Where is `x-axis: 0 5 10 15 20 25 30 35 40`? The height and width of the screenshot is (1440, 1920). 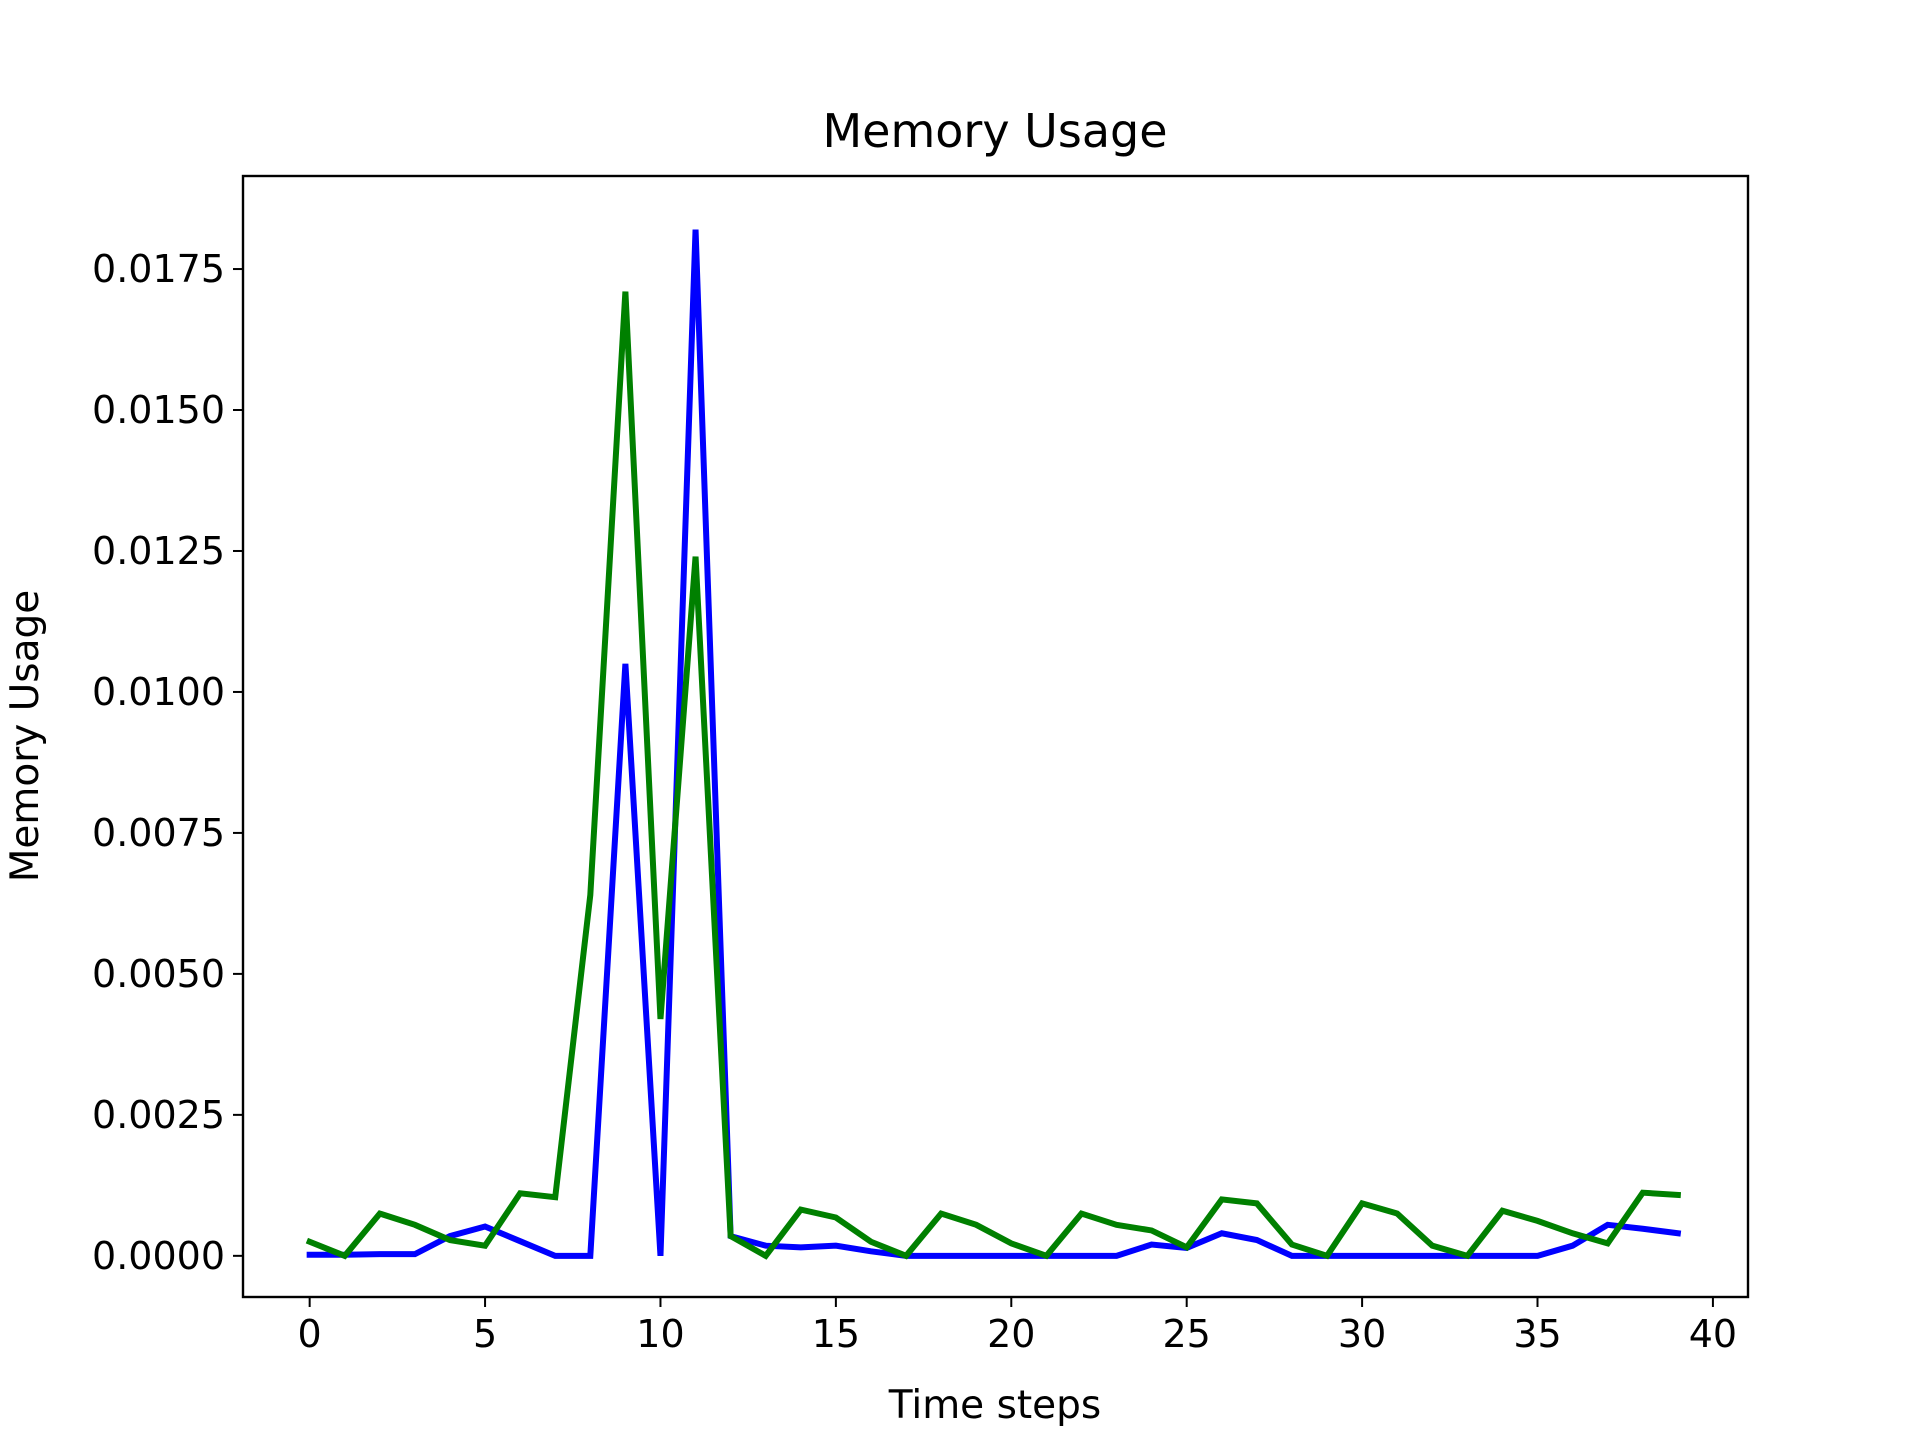 x-axis: 0 5 10 15 20 25 30 35 40 is located at coordinates (1017, 1326).